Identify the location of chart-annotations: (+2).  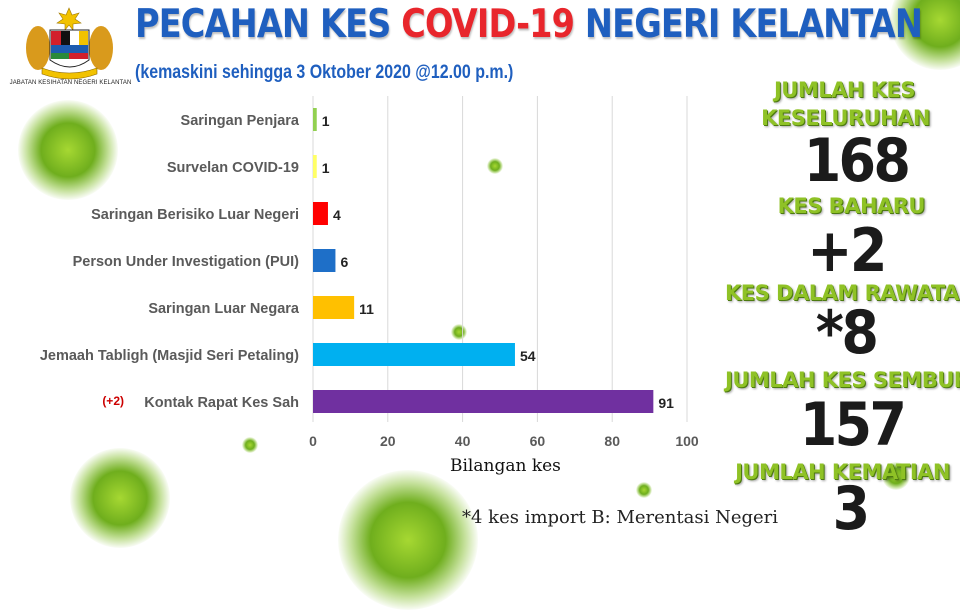
(113, 401).